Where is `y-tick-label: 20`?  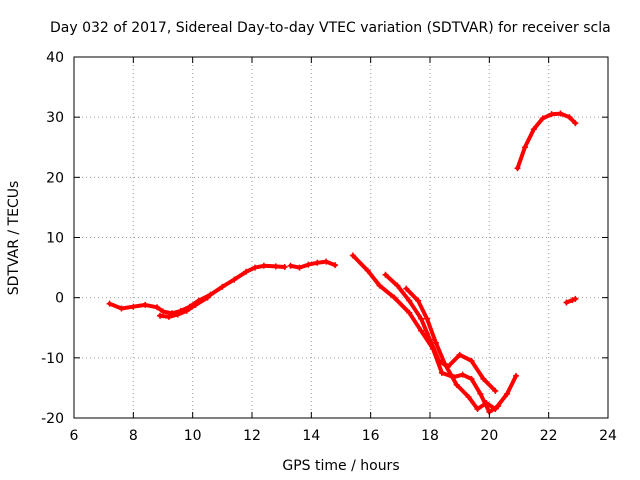
y-tick-label: 20 is located at coordinates (55, 178).